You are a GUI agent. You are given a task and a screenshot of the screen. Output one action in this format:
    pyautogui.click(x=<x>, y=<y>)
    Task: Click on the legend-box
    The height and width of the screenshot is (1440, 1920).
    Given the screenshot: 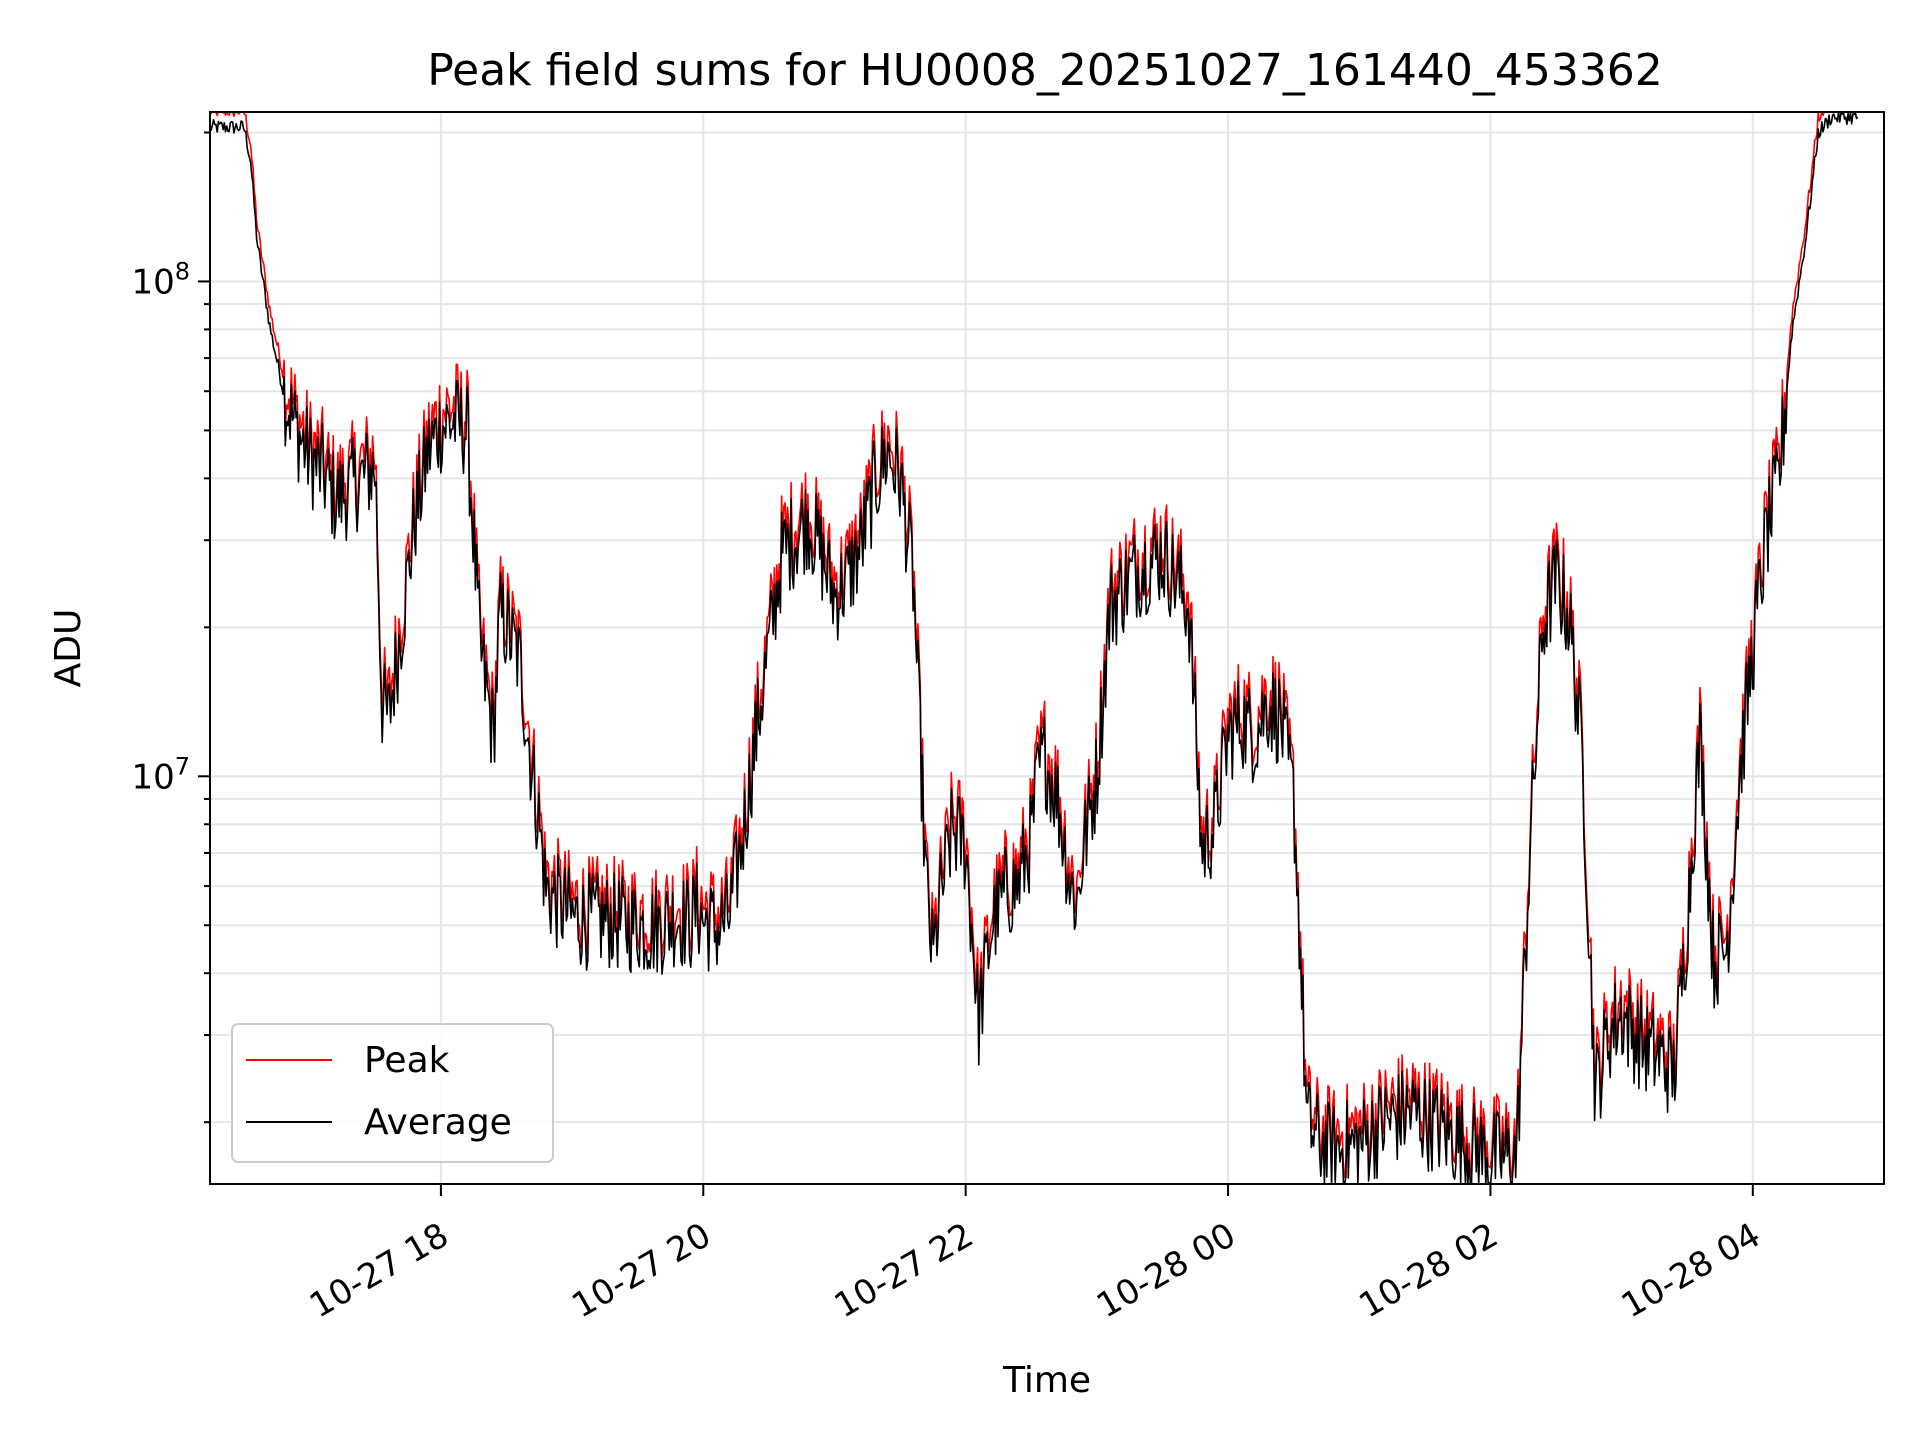 What is the action you would take?
    pyautogui.click(x=392, y=1093)
    